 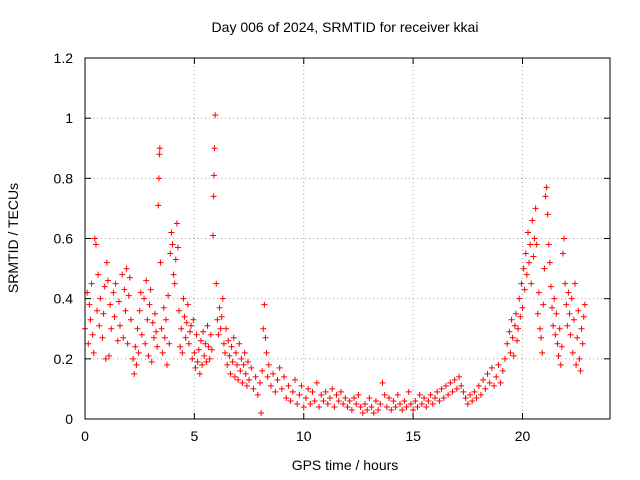 What do you see at coordinates (194, 436) in the screenshot?
I see `x-tick-label: 5` at bounding box center [194, 436].